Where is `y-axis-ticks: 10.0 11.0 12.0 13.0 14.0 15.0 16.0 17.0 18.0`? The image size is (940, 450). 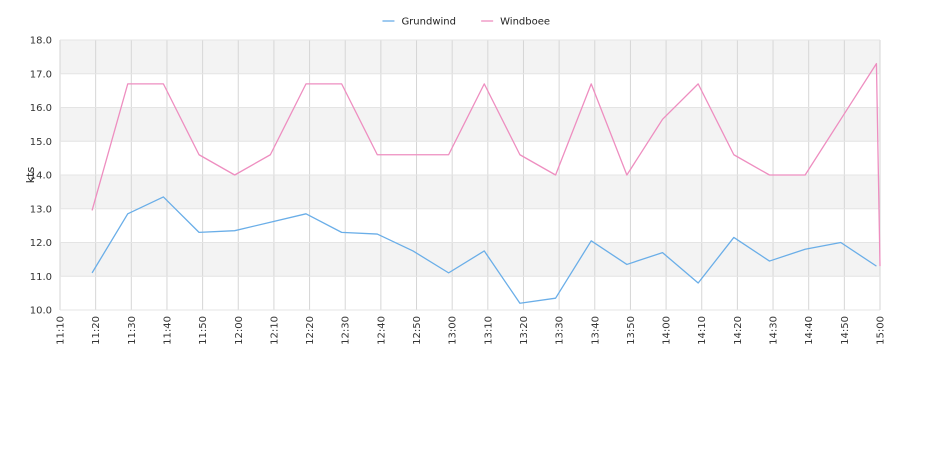 y-axis-ticks: 10.0 11.0 12.0 13.0 14.0 15.0 16.0 17.0 18.0 is located at coordinates (41, 176).